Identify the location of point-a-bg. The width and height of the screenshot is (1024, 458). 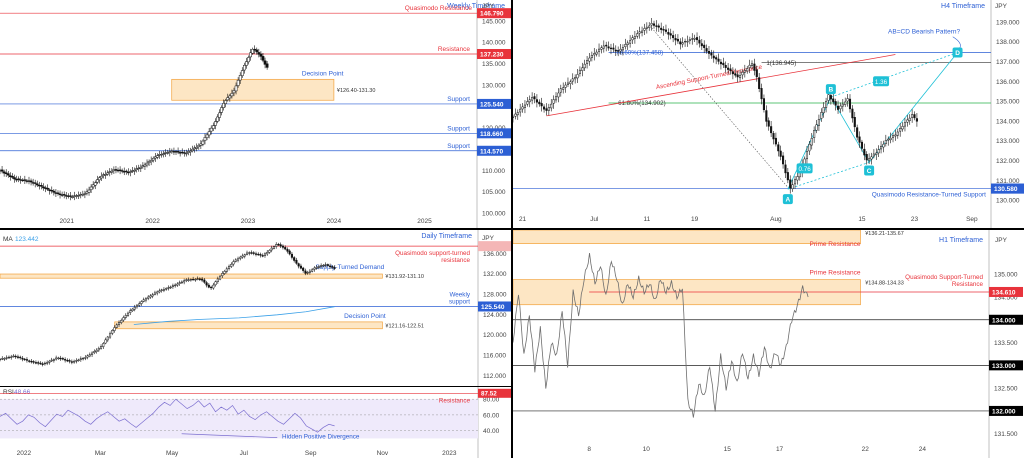
(787, 199).